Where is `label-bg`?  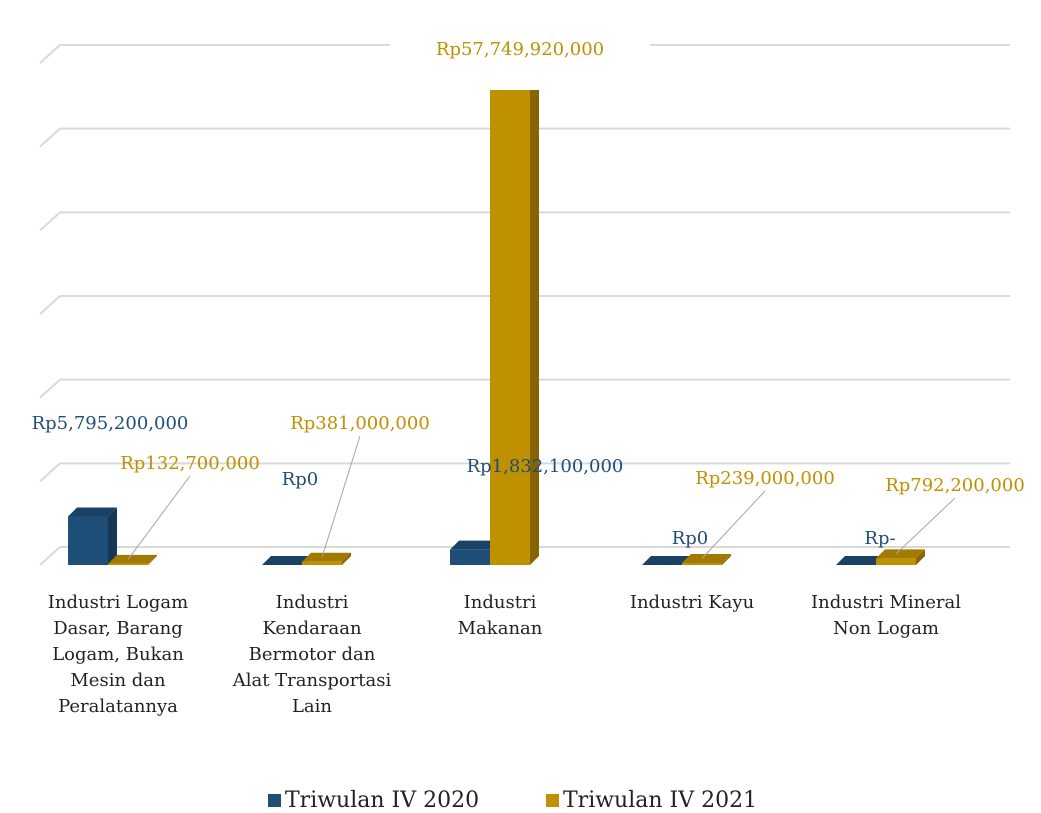 label-bg is located at coordinates (520, 50).